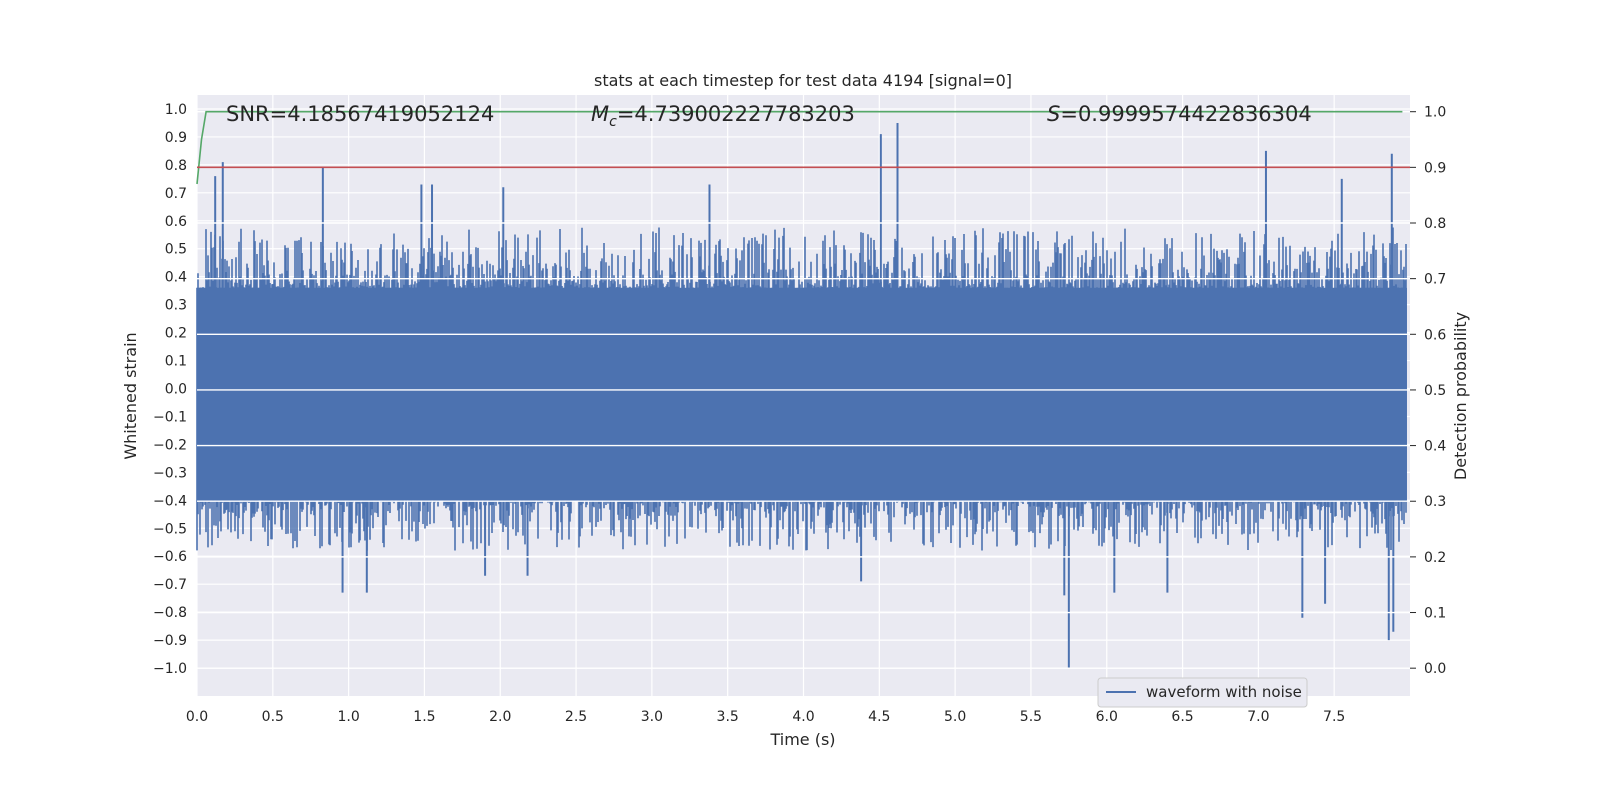 Image resolution: width=1600 pixels, height=800 pixels. What do you see at coordinates (197, 717) in the screenshot?
I see `x-tick-label: 0.0` at bounding box center [197, 717].